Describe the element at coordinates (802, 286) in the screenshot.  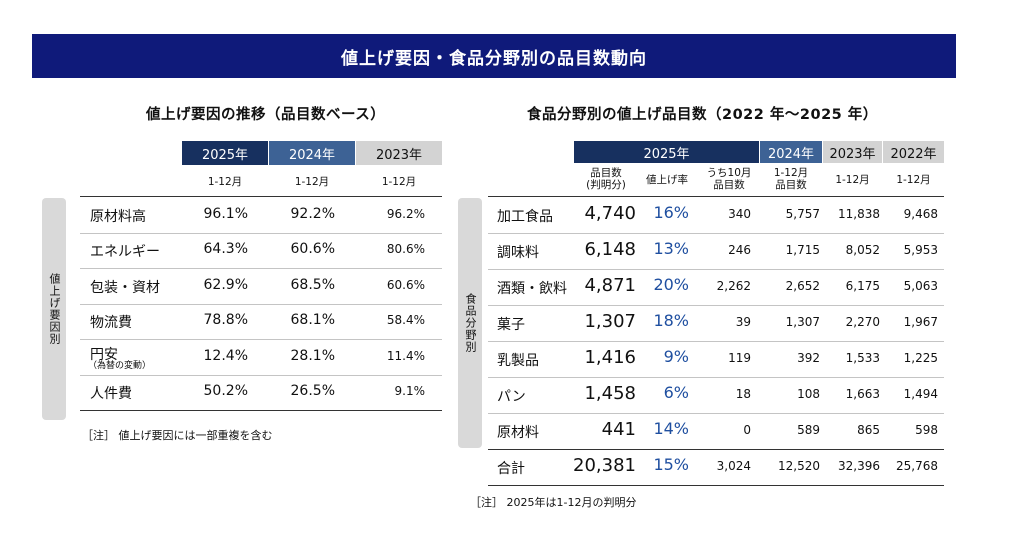
I see `right-row-2024: 2,652` at that location.